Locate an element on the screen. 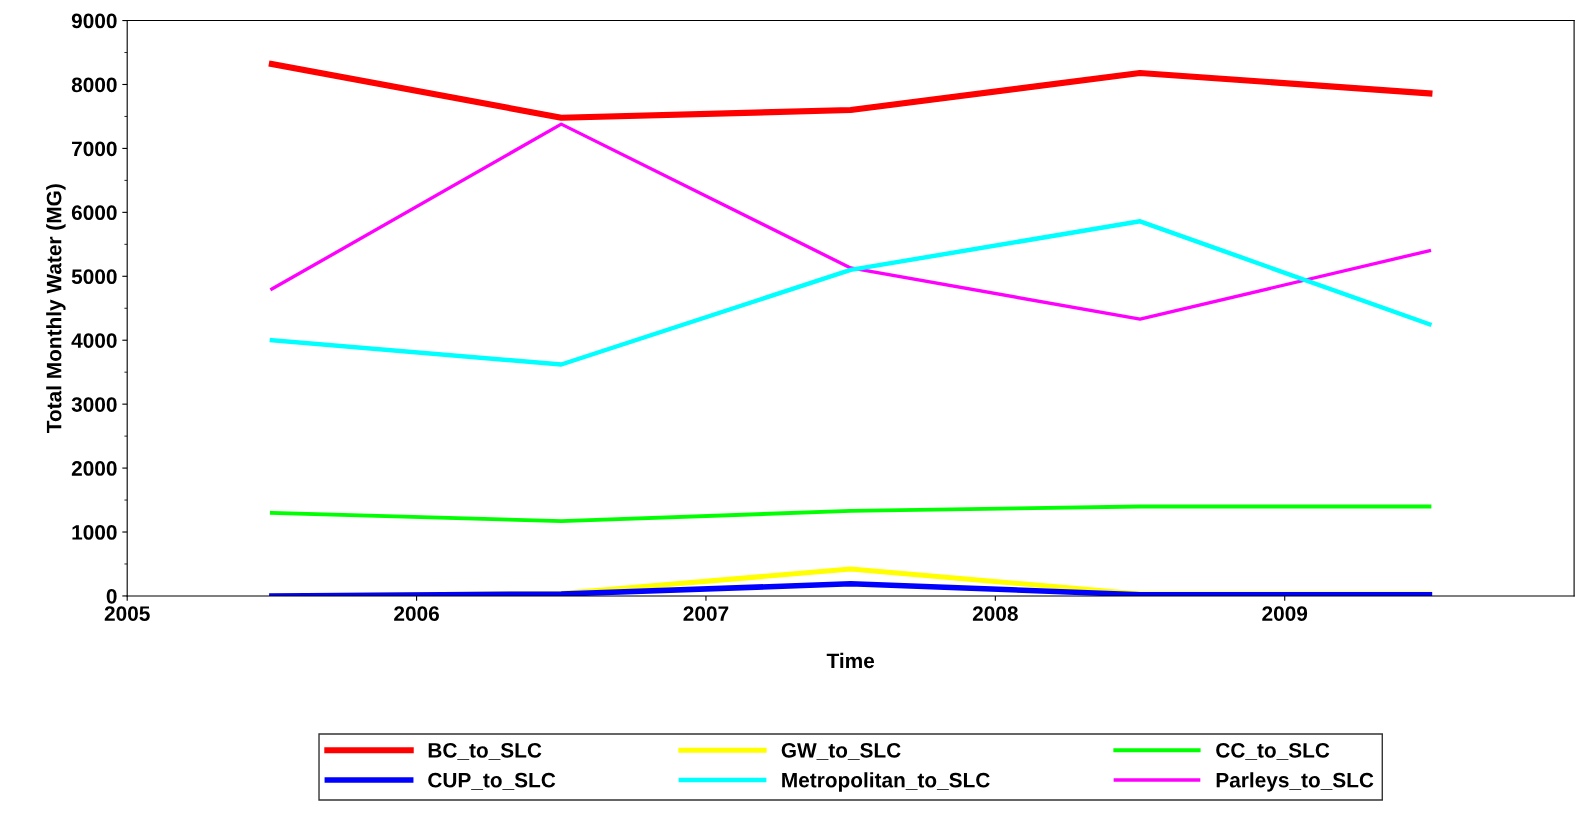  y-tick-label: 5000 is located at coordinates (94, 277).